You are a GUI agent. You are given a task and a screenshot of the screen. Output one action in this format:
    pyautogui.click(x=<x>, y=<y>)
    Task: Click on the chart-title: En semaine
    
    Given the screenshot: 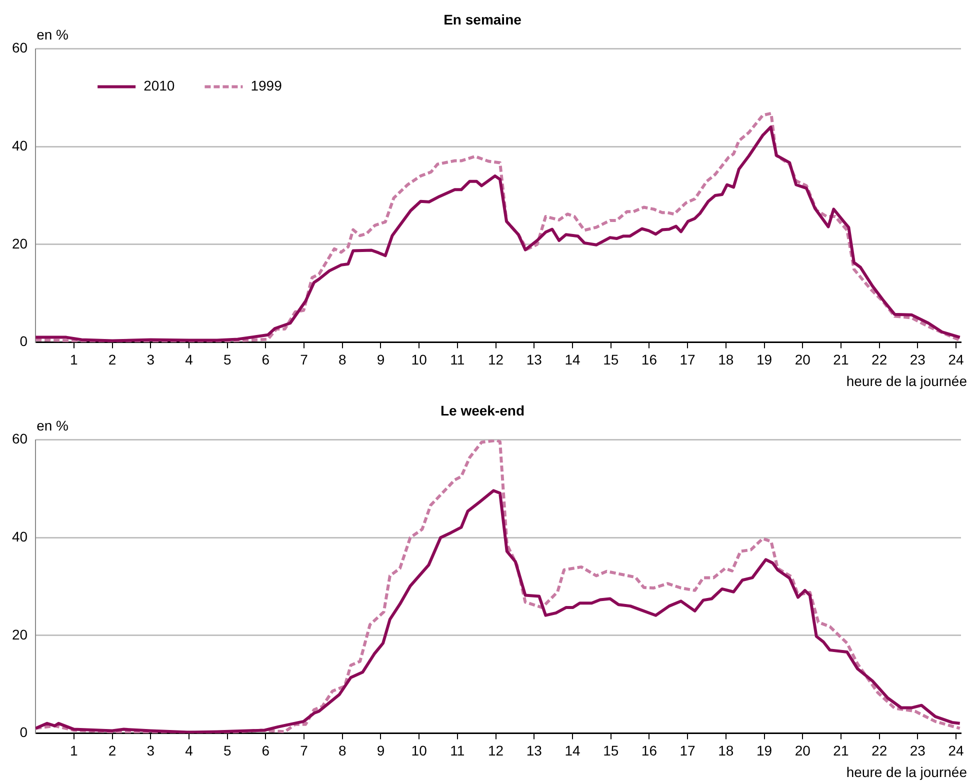 What is the action you would take?
    pyautogui.click(x=483, y=19)
    